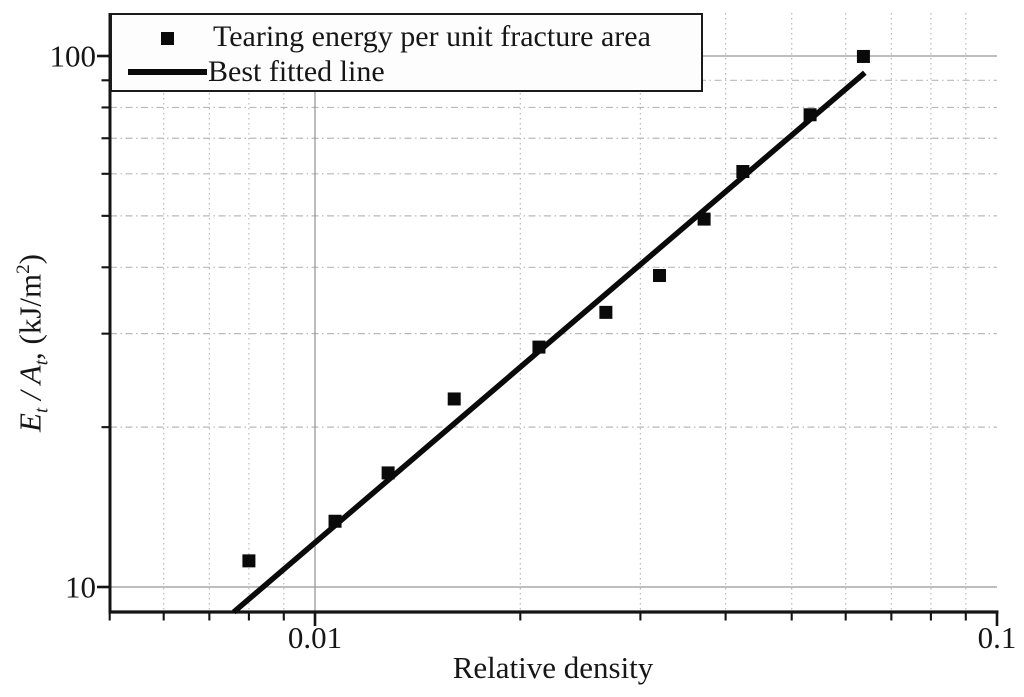 The width and height of the screenshot is (1024, 697). Describe the element at coordinates (296, 71) in the screenshot. I see `legend-entry-line-label: Best fitted line` at that location.